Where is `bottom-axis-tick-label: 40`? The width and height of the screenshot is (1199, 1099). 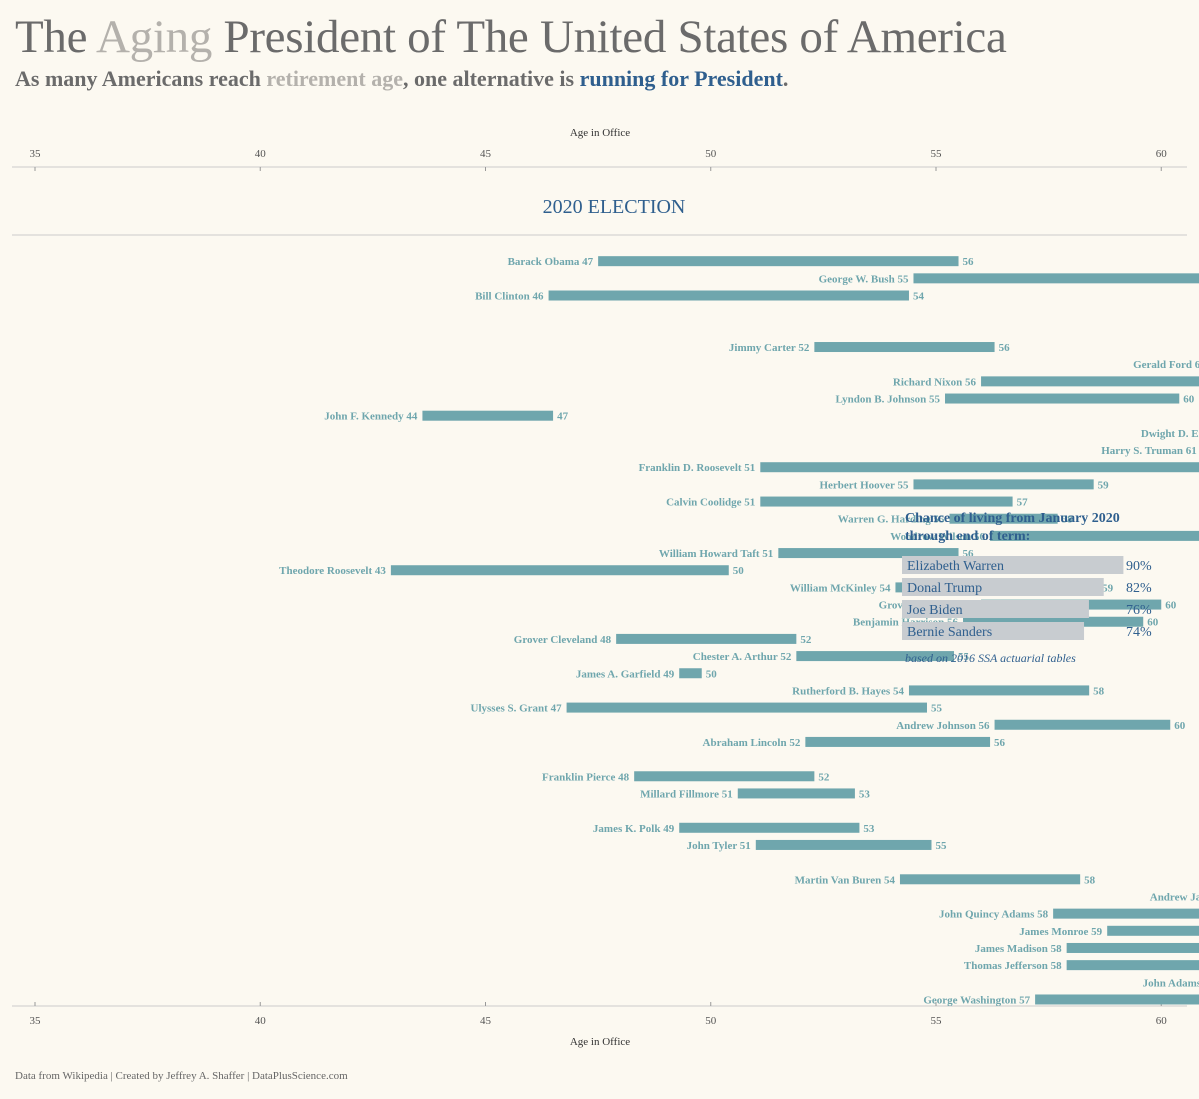 bottom-axis-tick-label: 40 is located at coordinates (261, 1021).